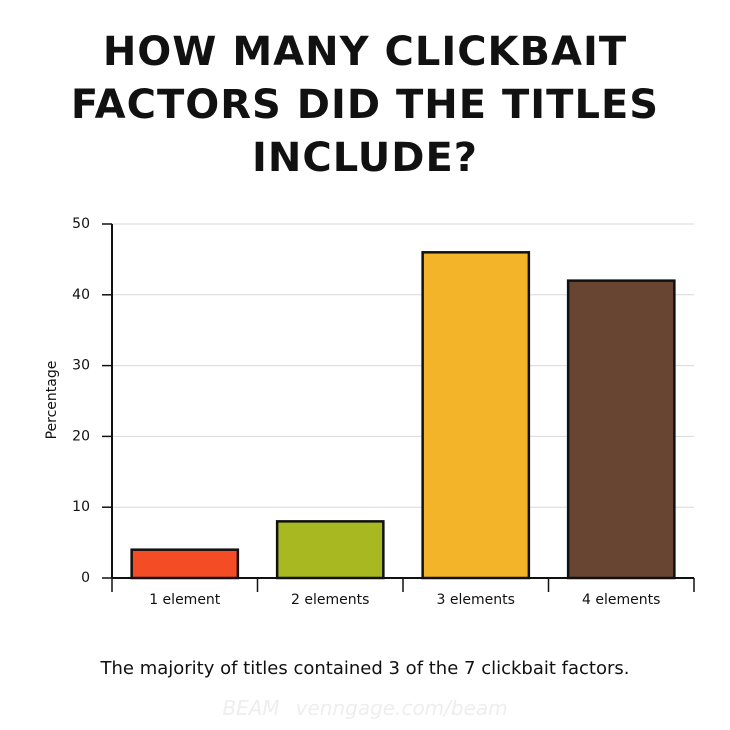  Describe the element at coordinates (52, 400) in the screenshot. I see `y-axis-label: Percentage` at that location.